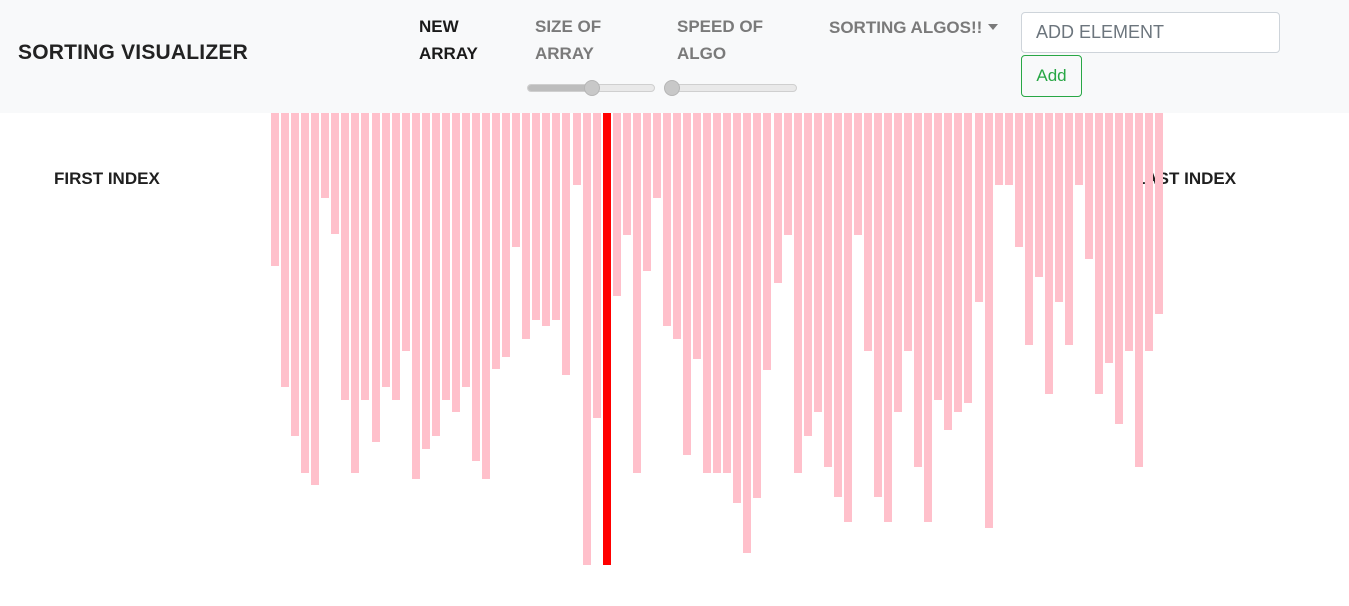 This screenshot has width=1349, height=606. Describe the element at coordinates (564, 53) in the screenshot. I see `size-label-line2: ARRAY` at that location.